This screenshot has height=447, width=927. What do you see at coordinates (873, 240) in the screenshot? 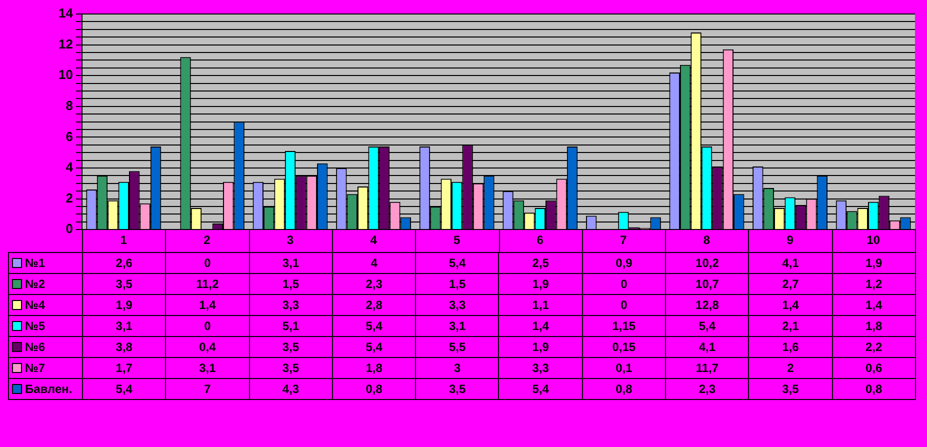
I see `x-tick-label: 10` at bounding box center [873, 240].